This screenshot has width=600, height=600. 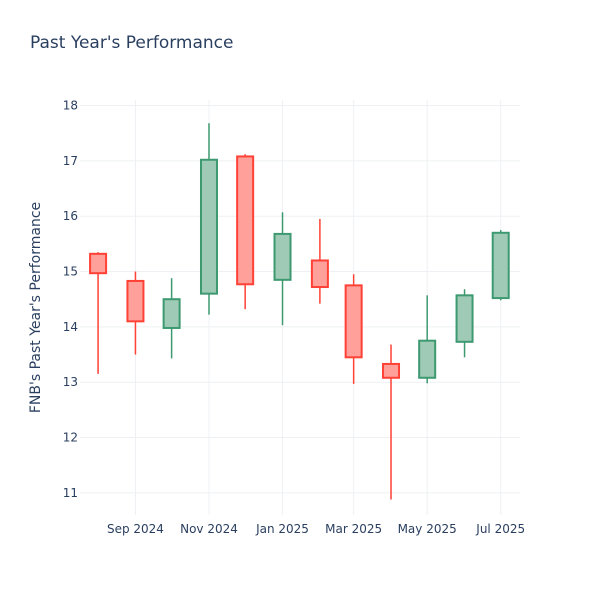 I want to click on x-tick-label: Sep 2024, so click(x=135, y=529).